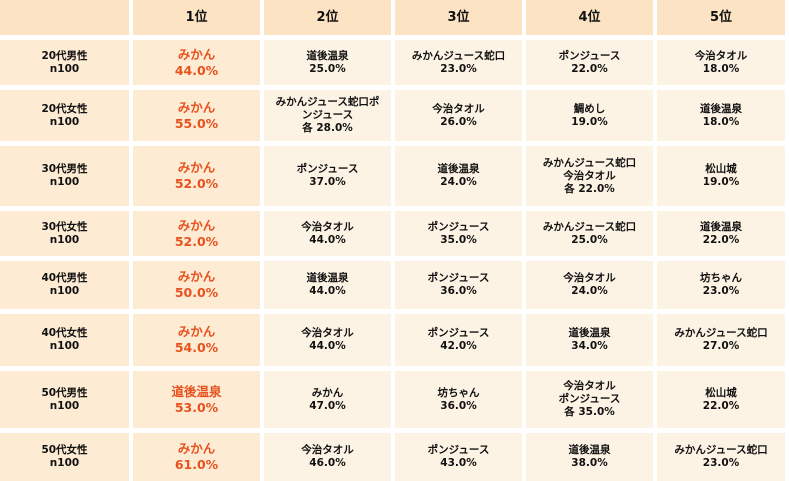 The height and width of the screenshot is (481, 789). I want to click on rank3-cell: 坊ちゃん 36.0%, so click(458, 399).